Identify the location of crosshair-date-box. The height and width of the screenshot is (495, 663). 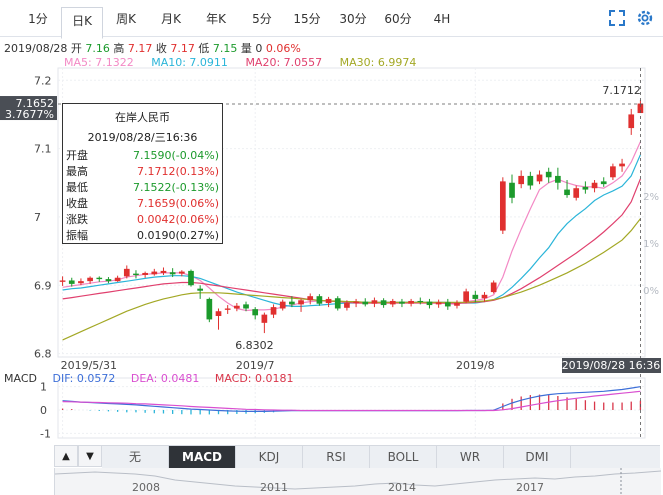
(611, 365).